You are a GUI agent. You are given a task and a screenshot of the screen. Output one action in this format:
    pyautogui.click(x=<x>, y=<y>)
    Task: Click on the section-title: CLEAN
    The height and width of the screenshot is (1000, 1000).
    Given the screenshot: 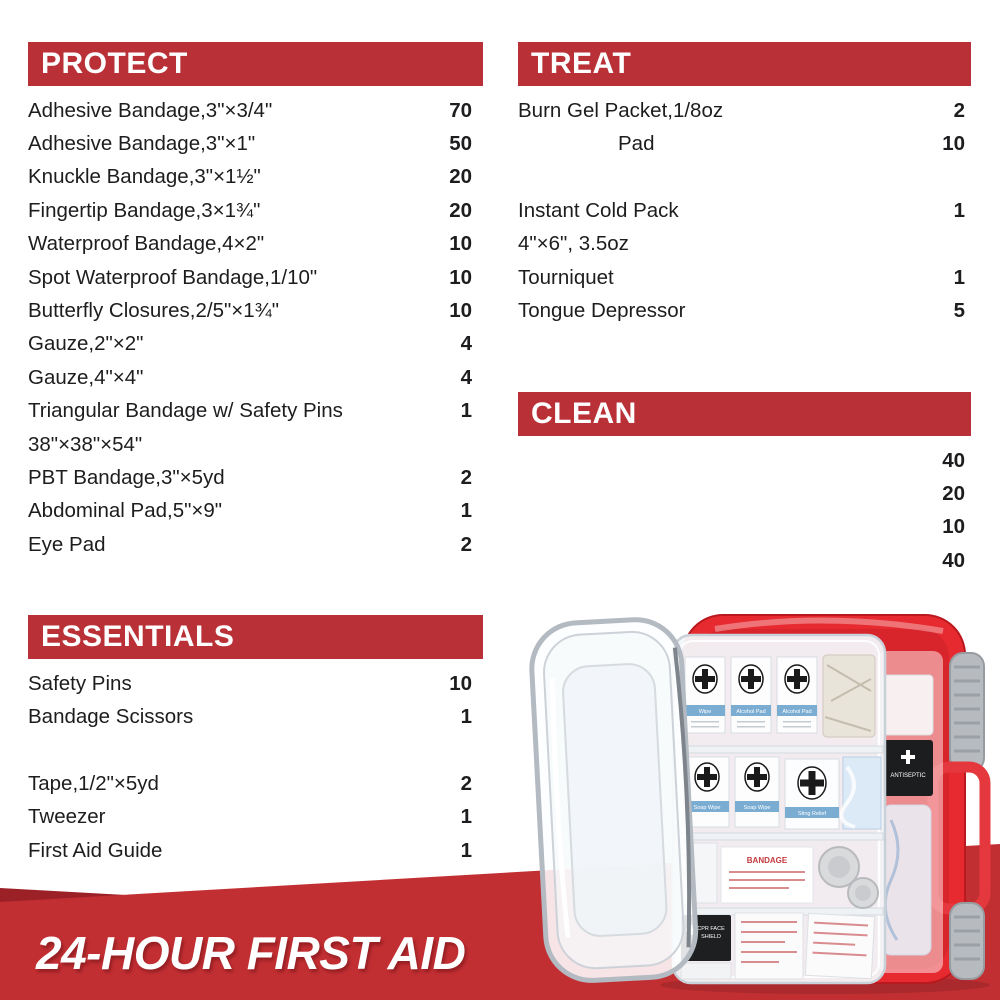 What is the action you would take?
    pyautogui.click(x=584, y=413)
    